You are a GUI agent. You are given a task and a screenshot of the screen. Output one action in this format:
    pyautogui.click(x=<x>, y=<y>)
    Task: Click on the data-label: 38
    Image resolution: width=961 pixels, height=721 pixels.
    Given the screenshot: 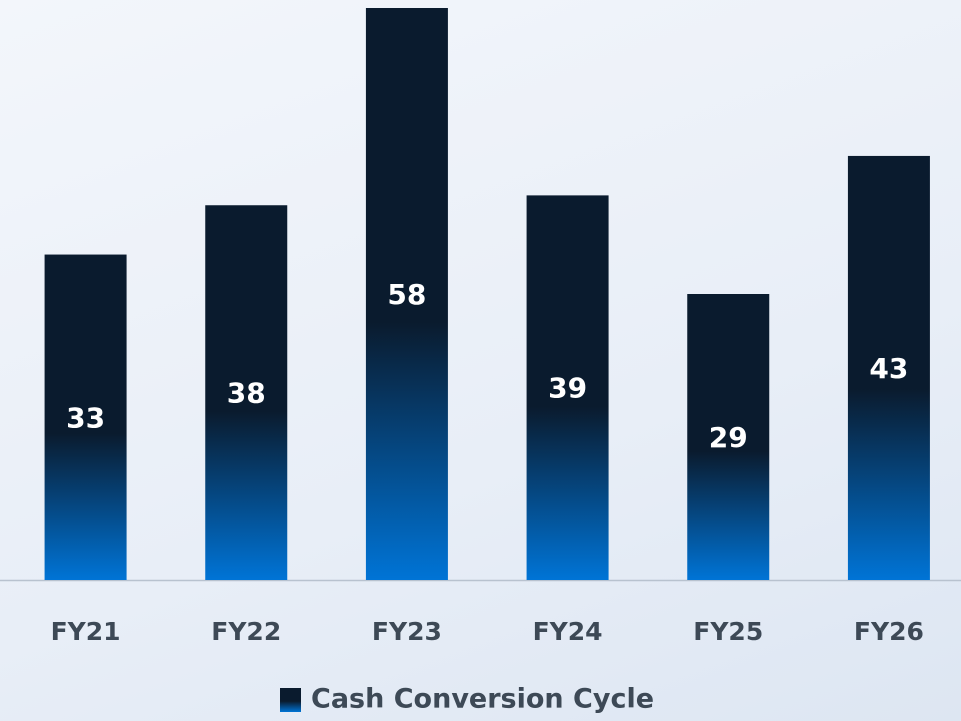 What is the action you would take?
    pyautogui.click(x=246, y=393)
    